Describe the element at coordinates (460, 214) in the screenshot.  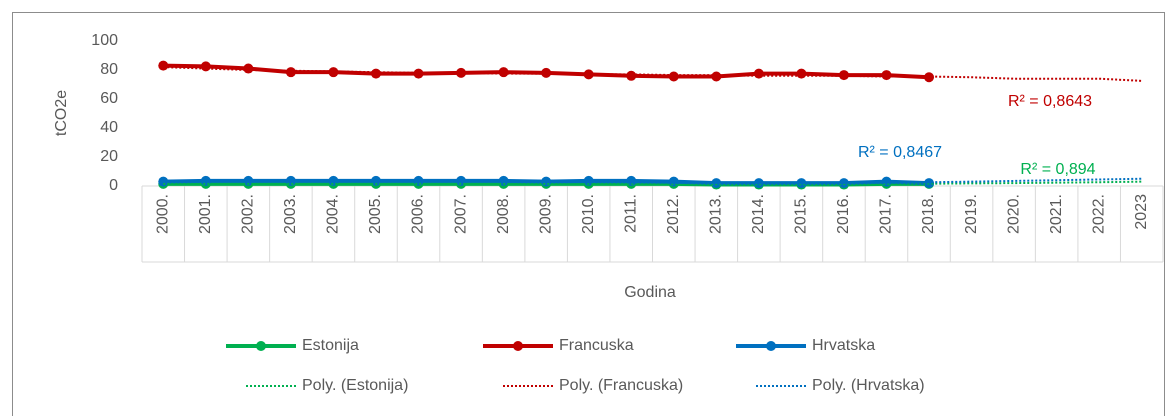
I see `x-tick-label: 2007.` at that location.